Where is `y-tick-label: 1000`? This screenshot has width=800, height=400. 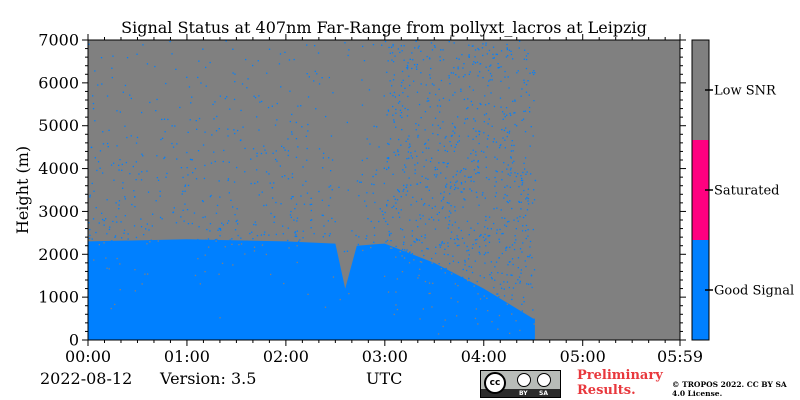
y-tick-label: 1000 is located at coordinates (58, 297).